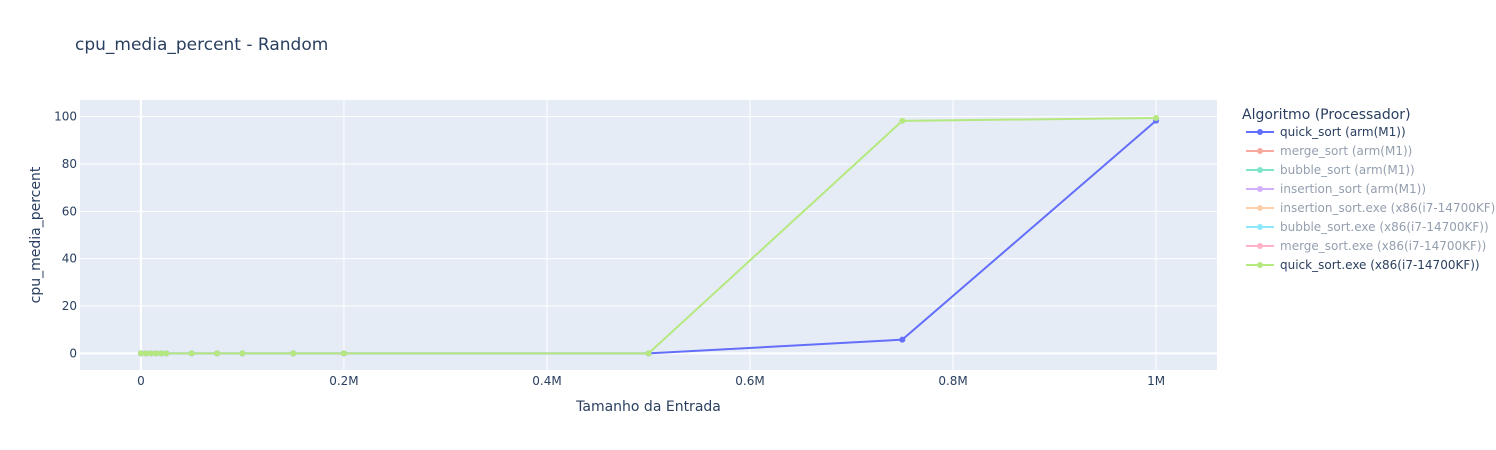 The height and width of the screenshot is (450, 1496). Describe the element at coordinates (749, 381) in the screenshot. I see `x-tick-label: 0.6M` at that location.